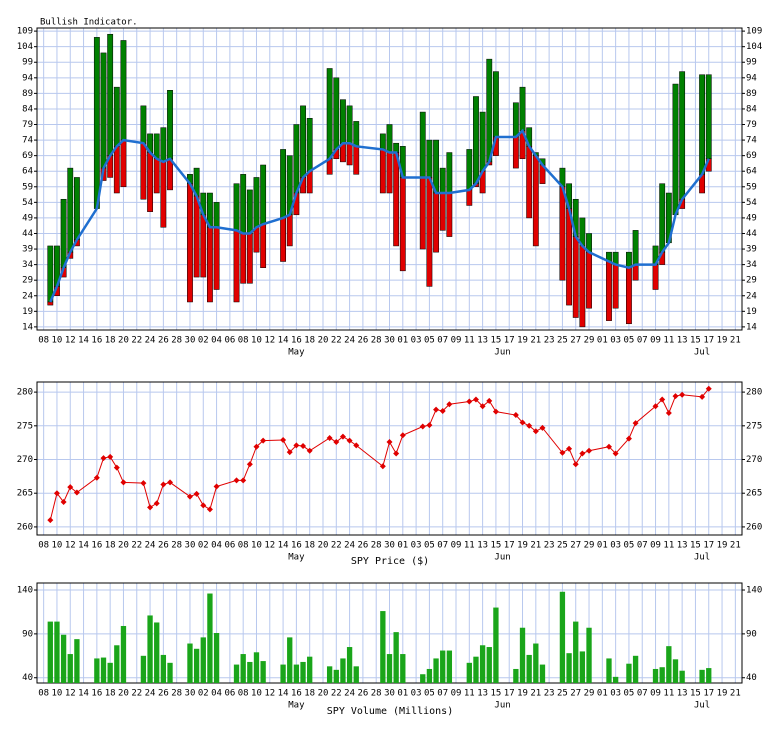 This screenshot has height=729, width=784. Describe the element at coordinates (751, 312) in the screenshot. I see `y-tick-label: 19` at that location.